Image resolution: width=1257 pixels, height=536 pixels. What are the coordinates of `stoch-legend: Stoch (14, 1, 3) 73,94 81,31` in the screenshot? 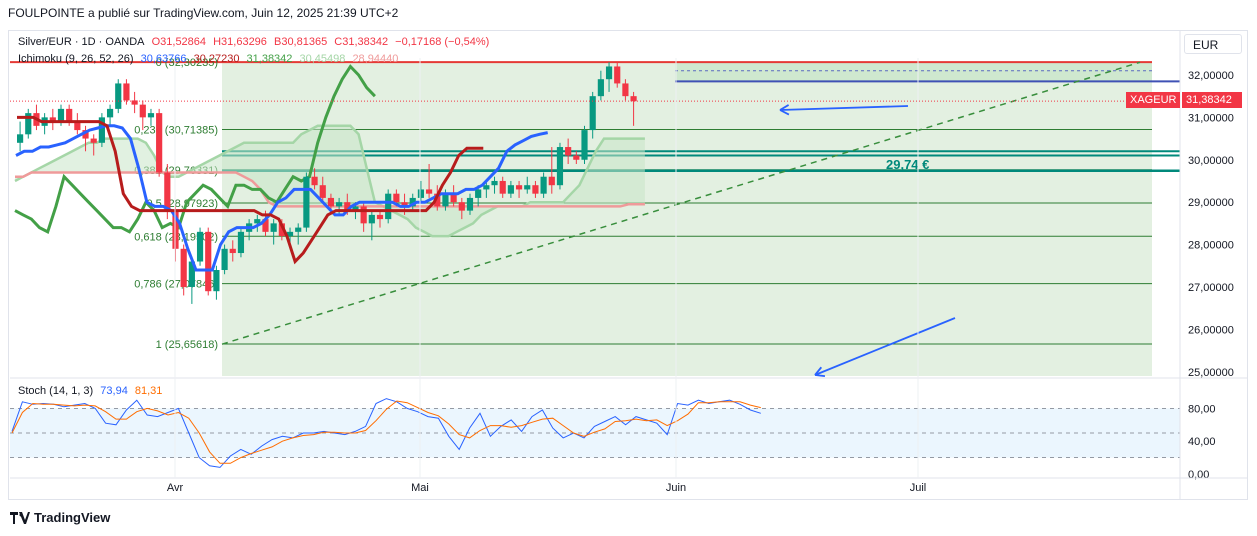 It's located at (92, 391).